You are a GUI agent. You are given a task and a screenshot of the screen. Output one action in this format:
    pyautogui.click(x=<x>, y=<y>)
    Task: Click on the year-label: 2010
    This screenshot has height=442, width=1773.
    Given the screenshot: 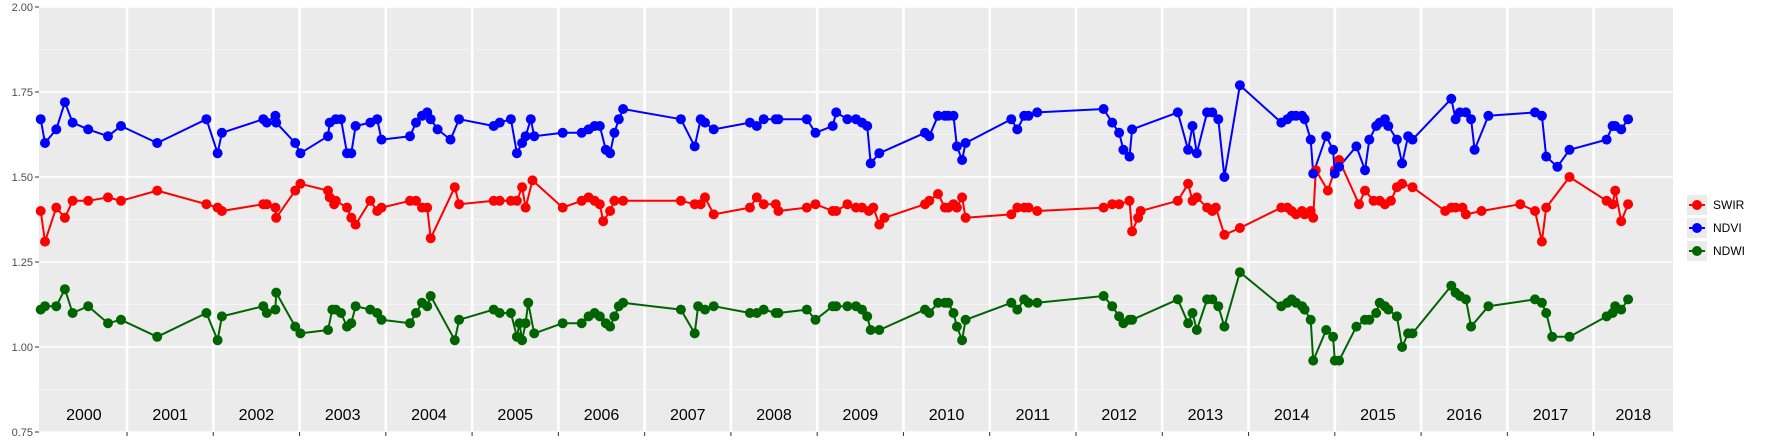 What is the action you would take?
    pyautogui.click(x=947, y=415)
    